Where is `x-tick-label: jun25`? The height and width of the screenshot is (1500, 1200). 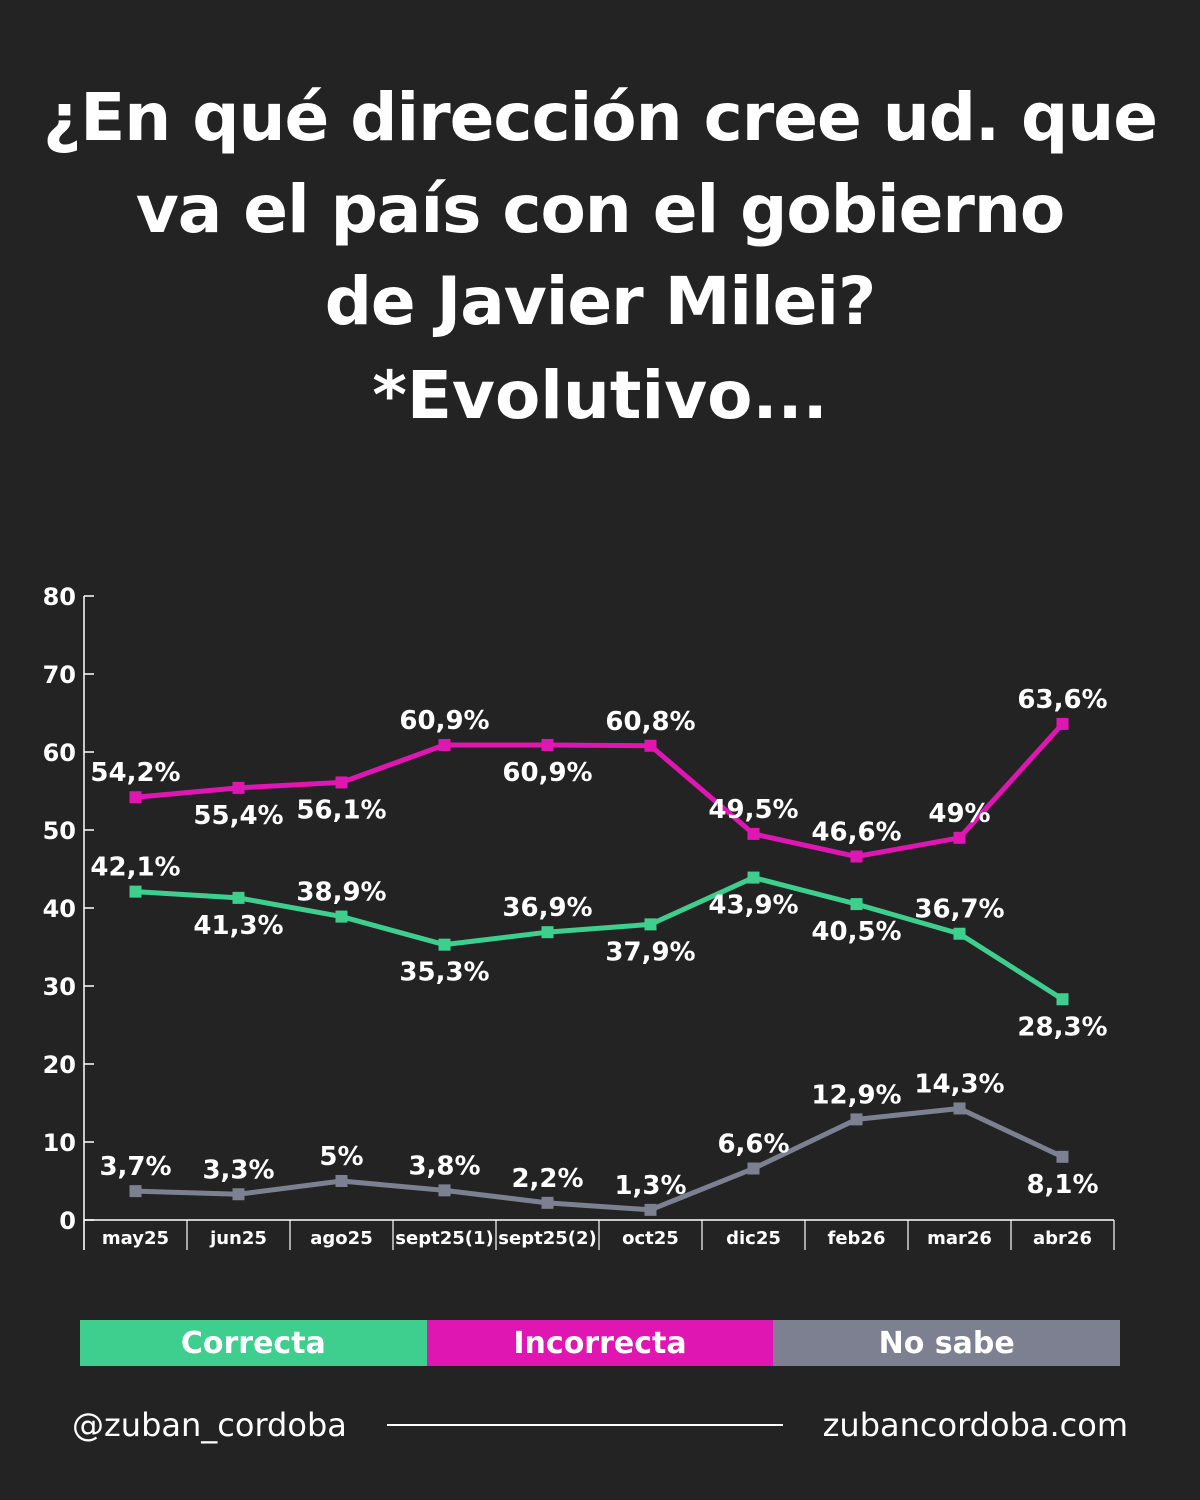
x-tick-label: jun25 is located at coordinates (238, 1238).